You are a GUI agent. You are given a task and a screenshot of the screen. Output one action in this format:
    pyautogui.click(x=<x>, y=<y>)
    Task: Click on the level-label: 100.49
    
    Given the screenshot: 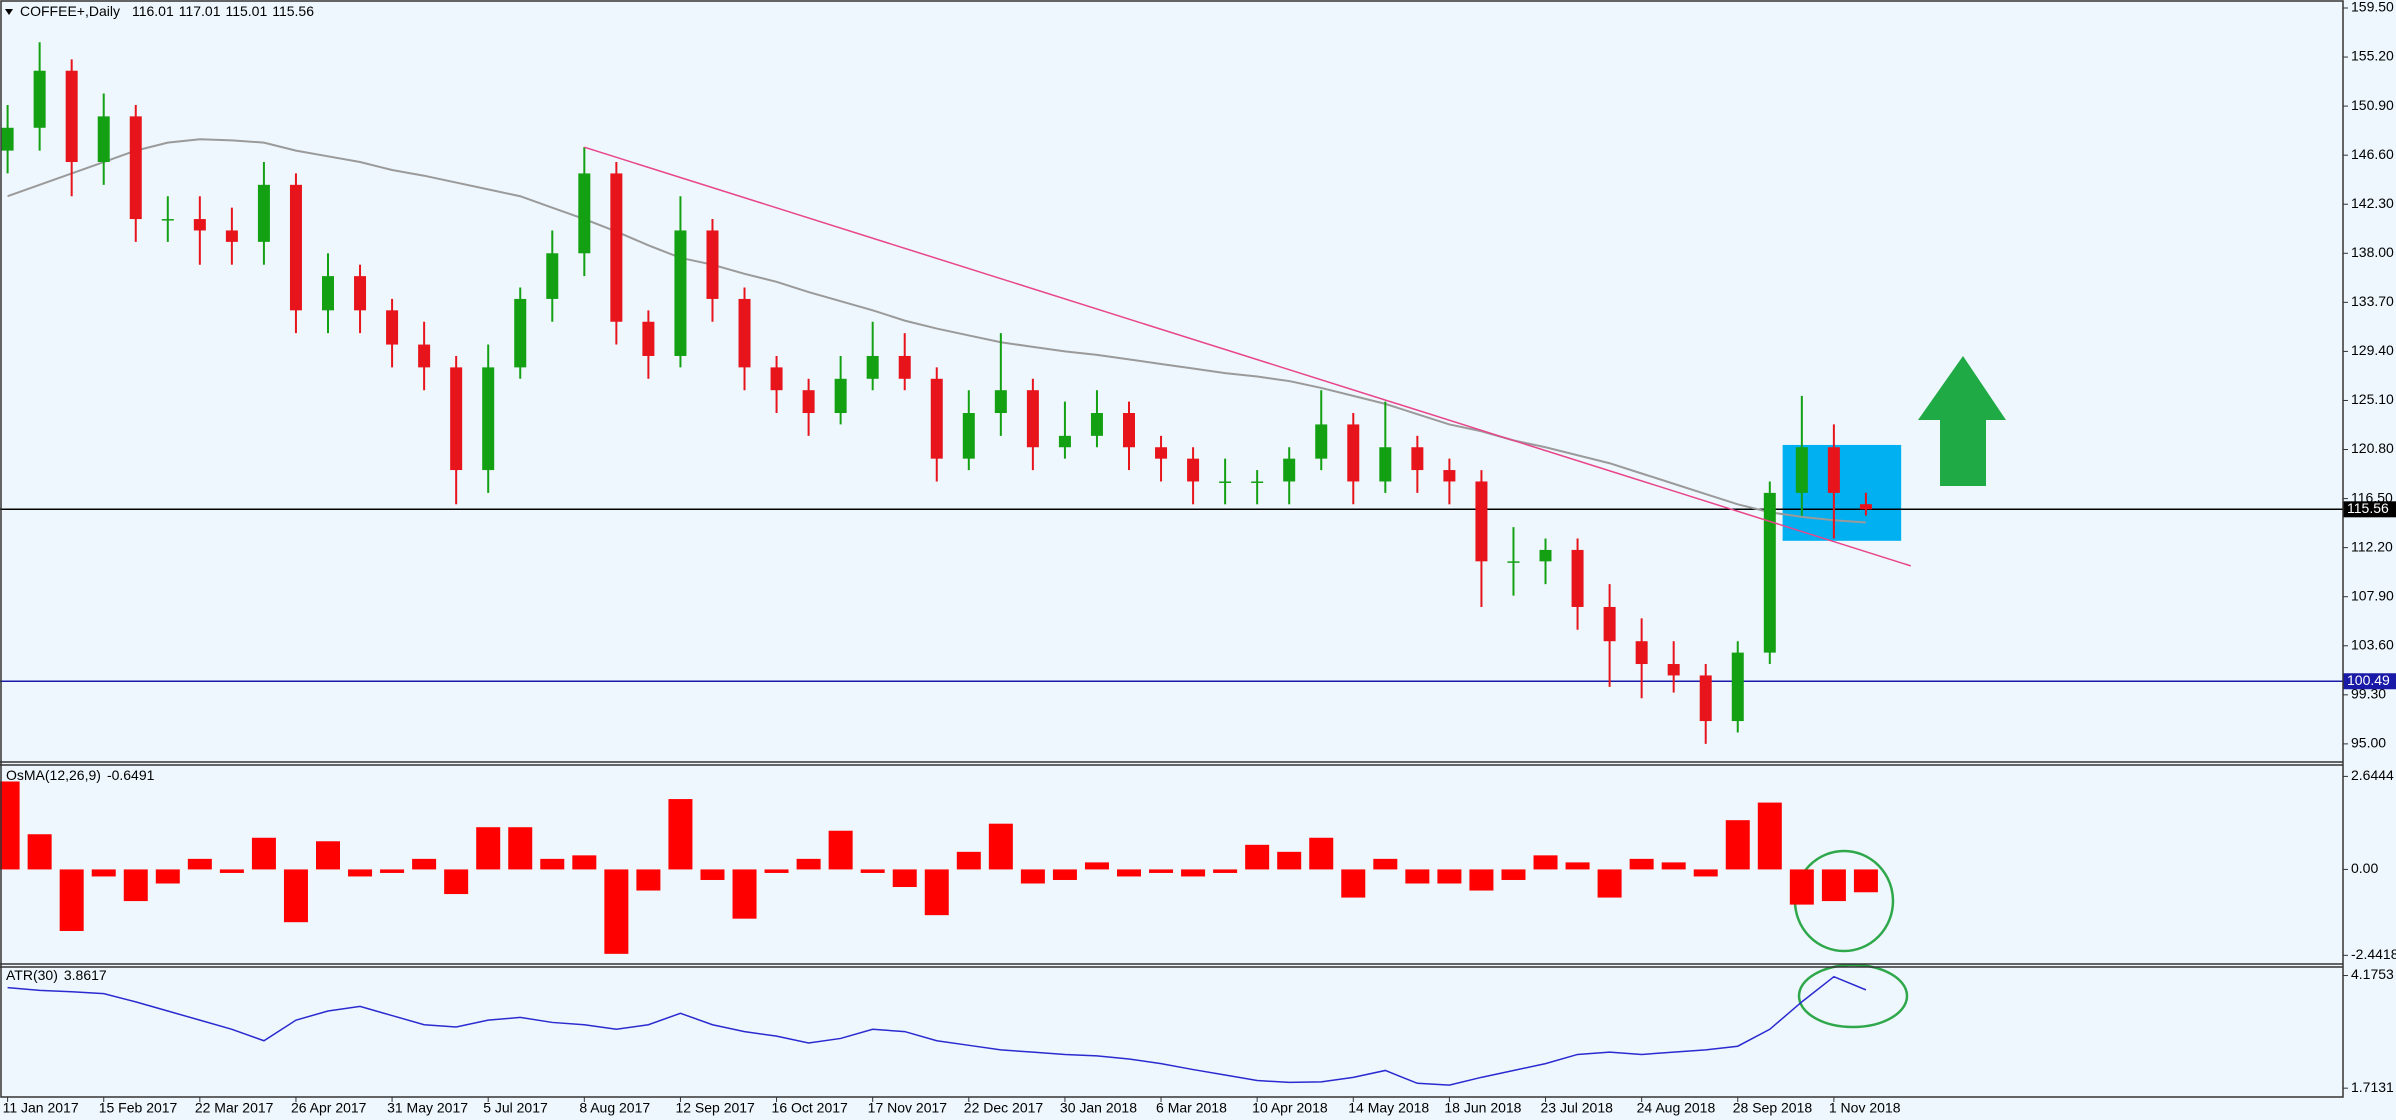 What is the action you would take?
    pyautogui.click(x=2368, y=680)
    